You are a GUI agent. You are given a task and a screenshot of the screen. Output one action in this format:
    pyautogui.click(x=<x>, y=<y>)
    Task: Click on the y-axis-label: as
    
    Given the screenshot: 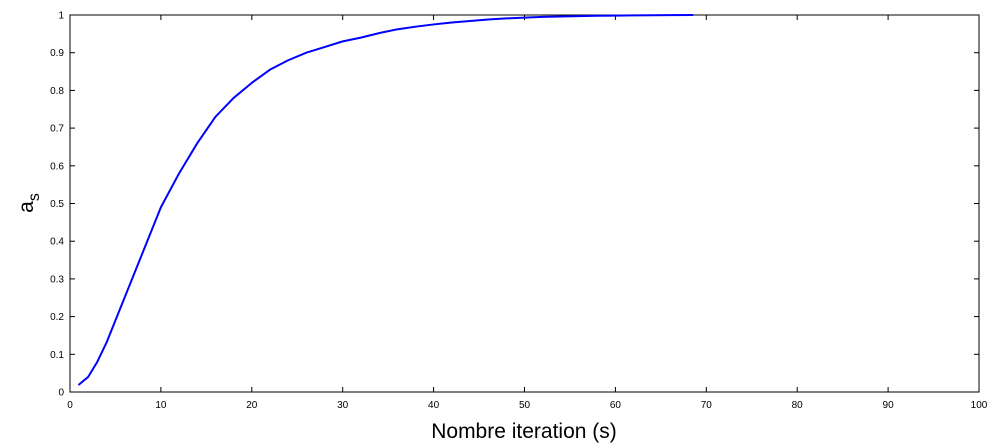 What is the action you would take?
    pyautogui.click(x=29, y=203)
    